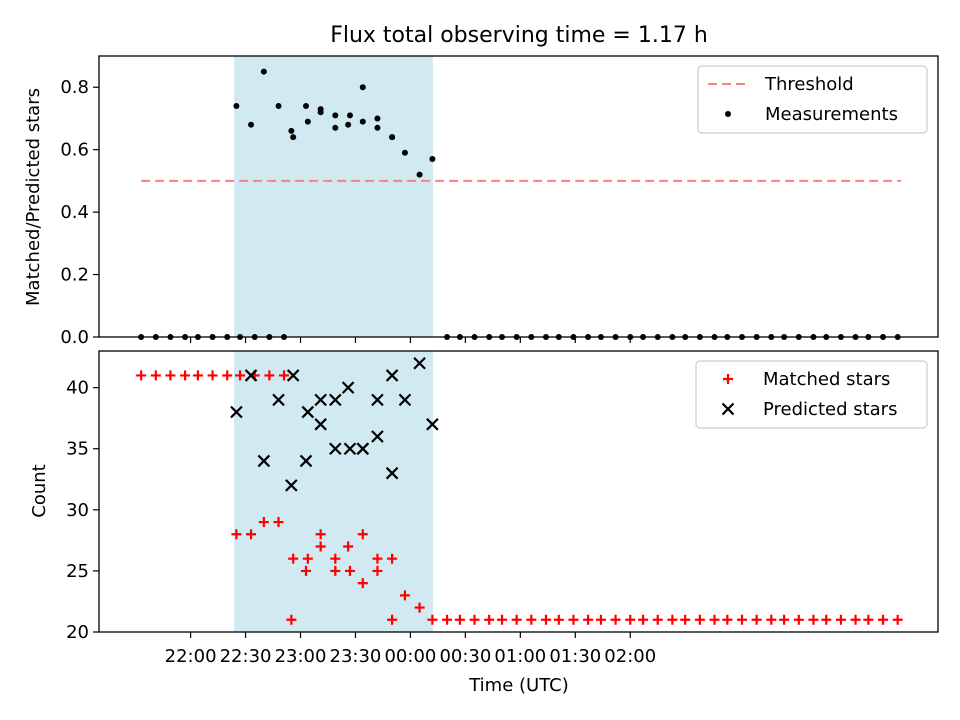 This screenshot has height=720, width=960. Describe the element at coordinates (575, 656) in the screenshot. I see `xtick-label: 01:30` at that location.